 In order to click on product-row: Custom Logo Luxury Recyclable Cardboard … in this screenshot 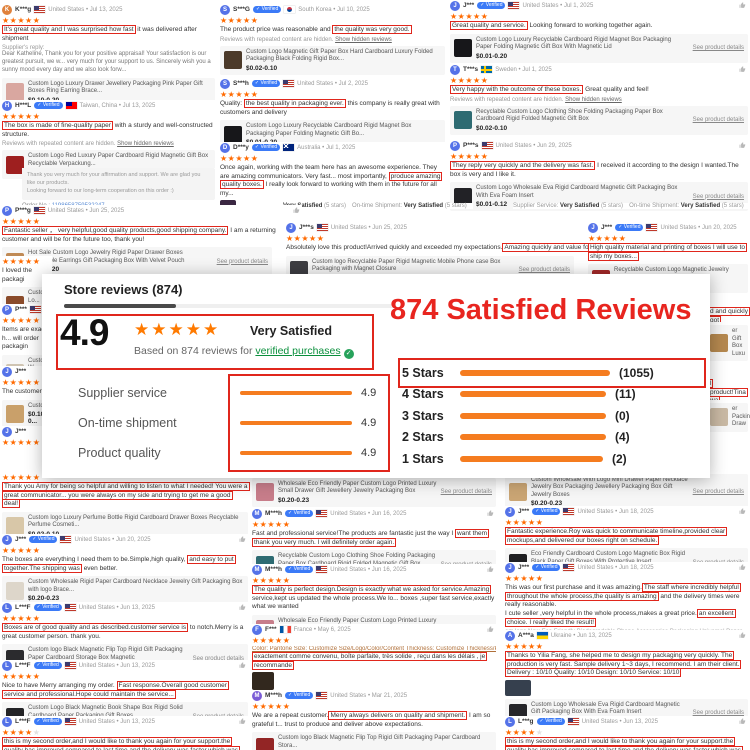, I will do `click(599, 48)`.